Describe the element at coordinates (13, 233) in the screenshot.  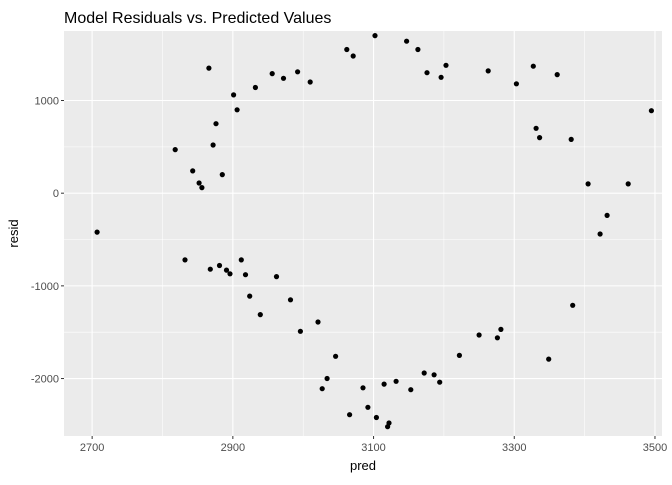
I see `y-axis-title: resid` at that location.